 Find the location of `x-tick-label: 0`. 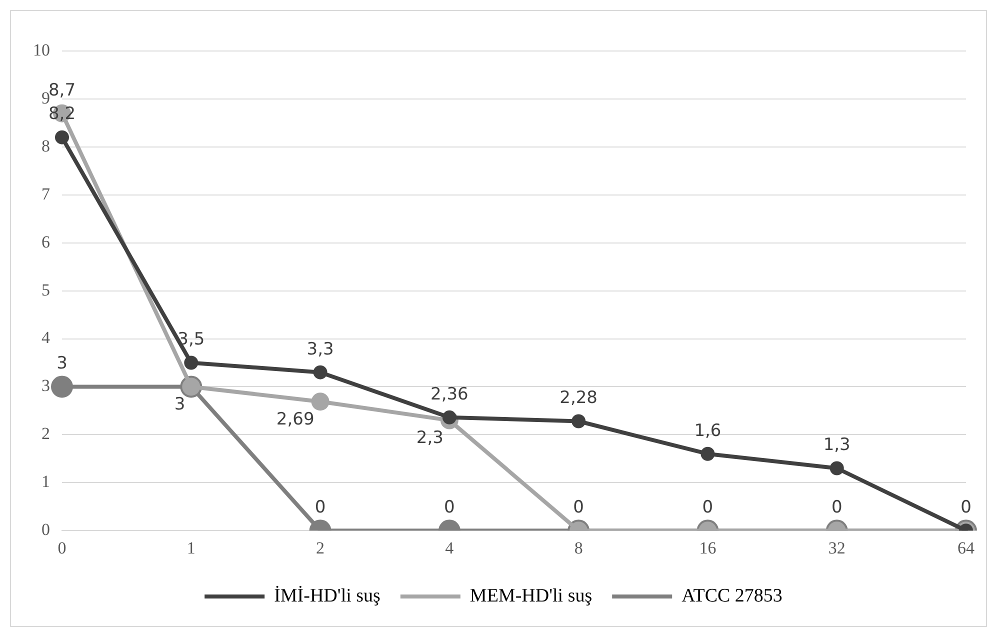

x-tick-label: 0 is located at coordinates (62, 548).